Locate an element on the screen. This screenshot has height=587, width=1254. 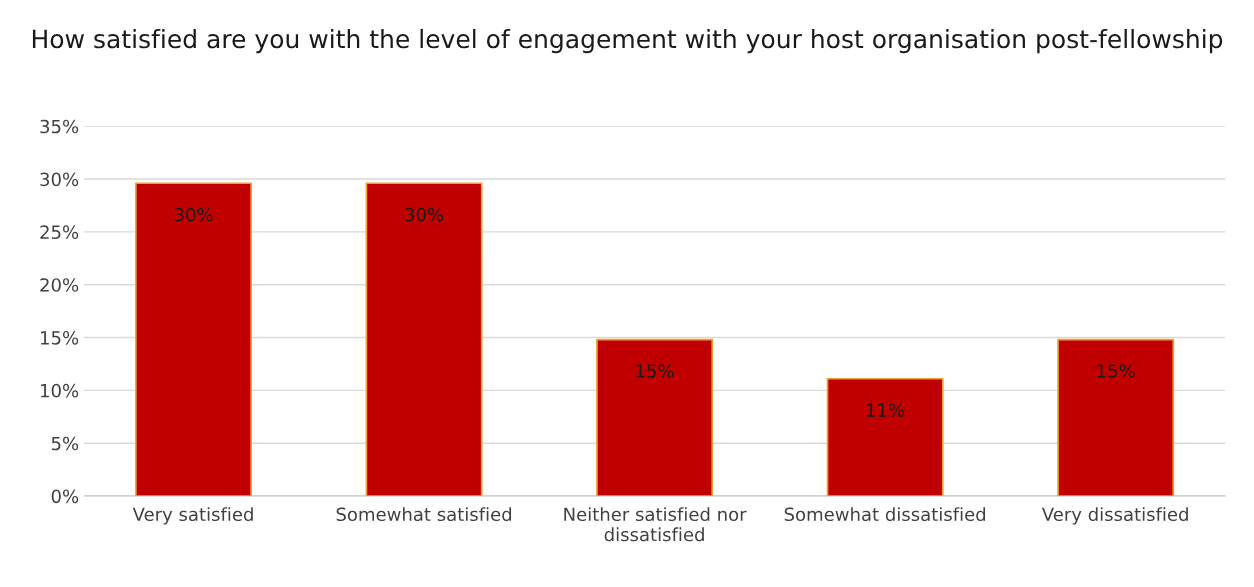
x-tick-label: Very dissatisfied is located at coordinates (1114, 516).